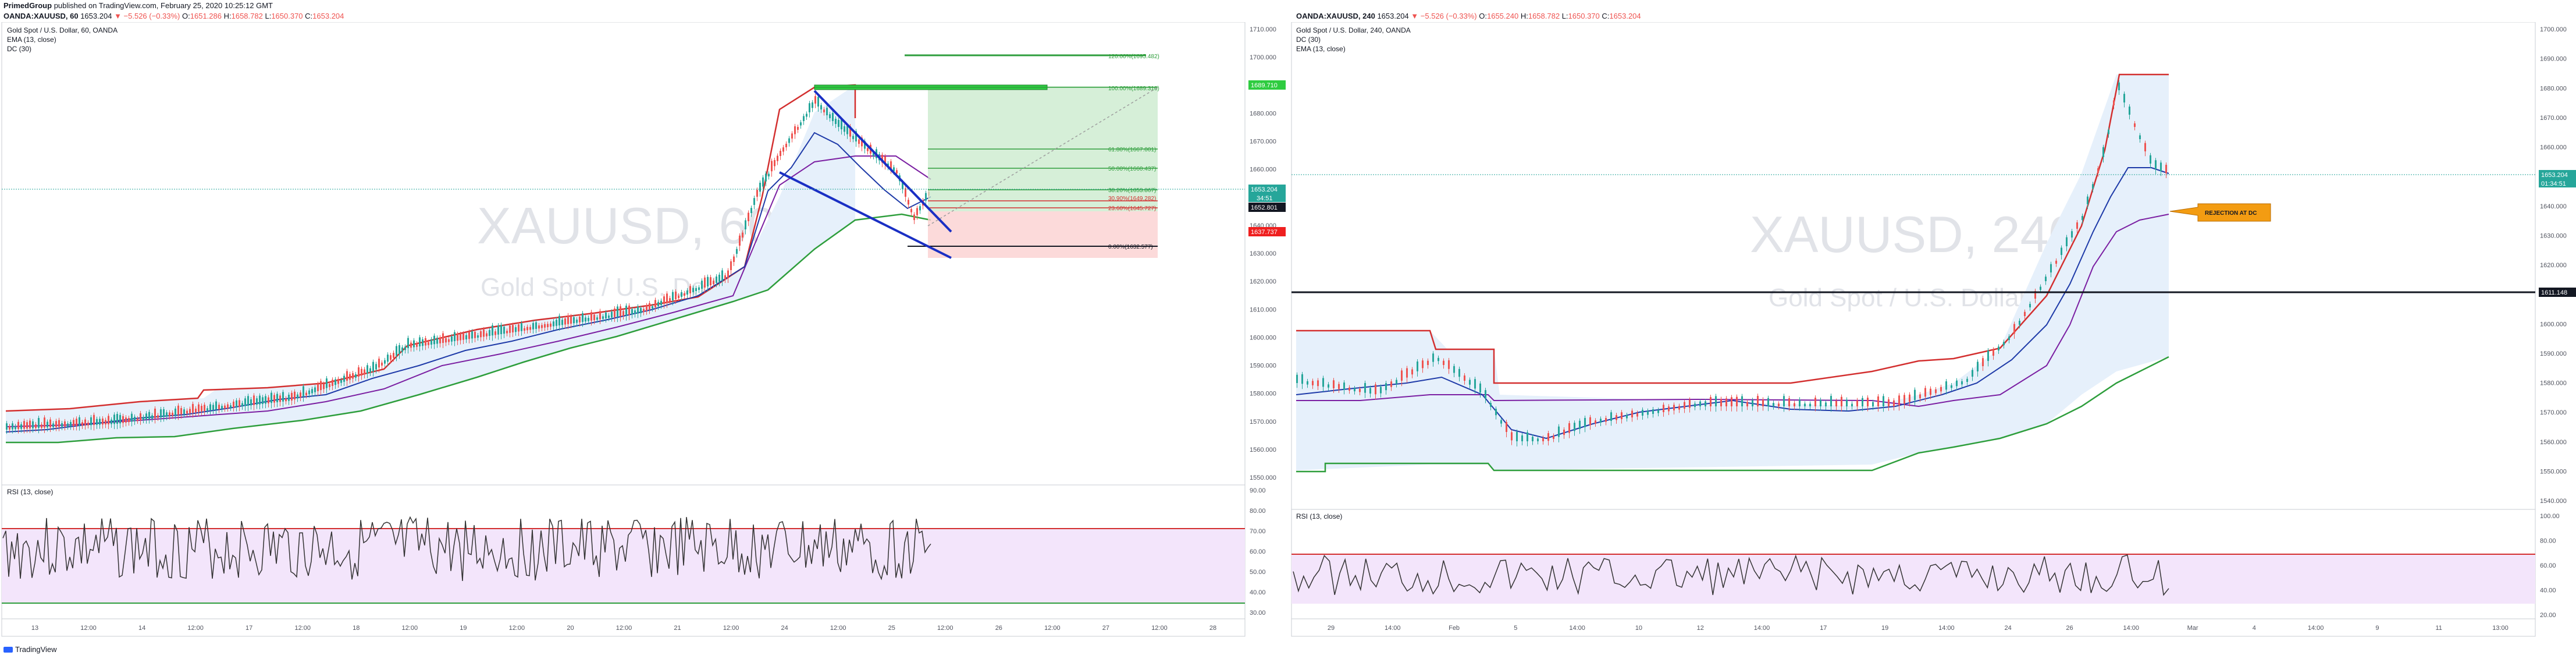  Describe the element at coordinates (2231, 214) in the screenshot. I see `right-callout-text: REJECTION AT DC` at that location.